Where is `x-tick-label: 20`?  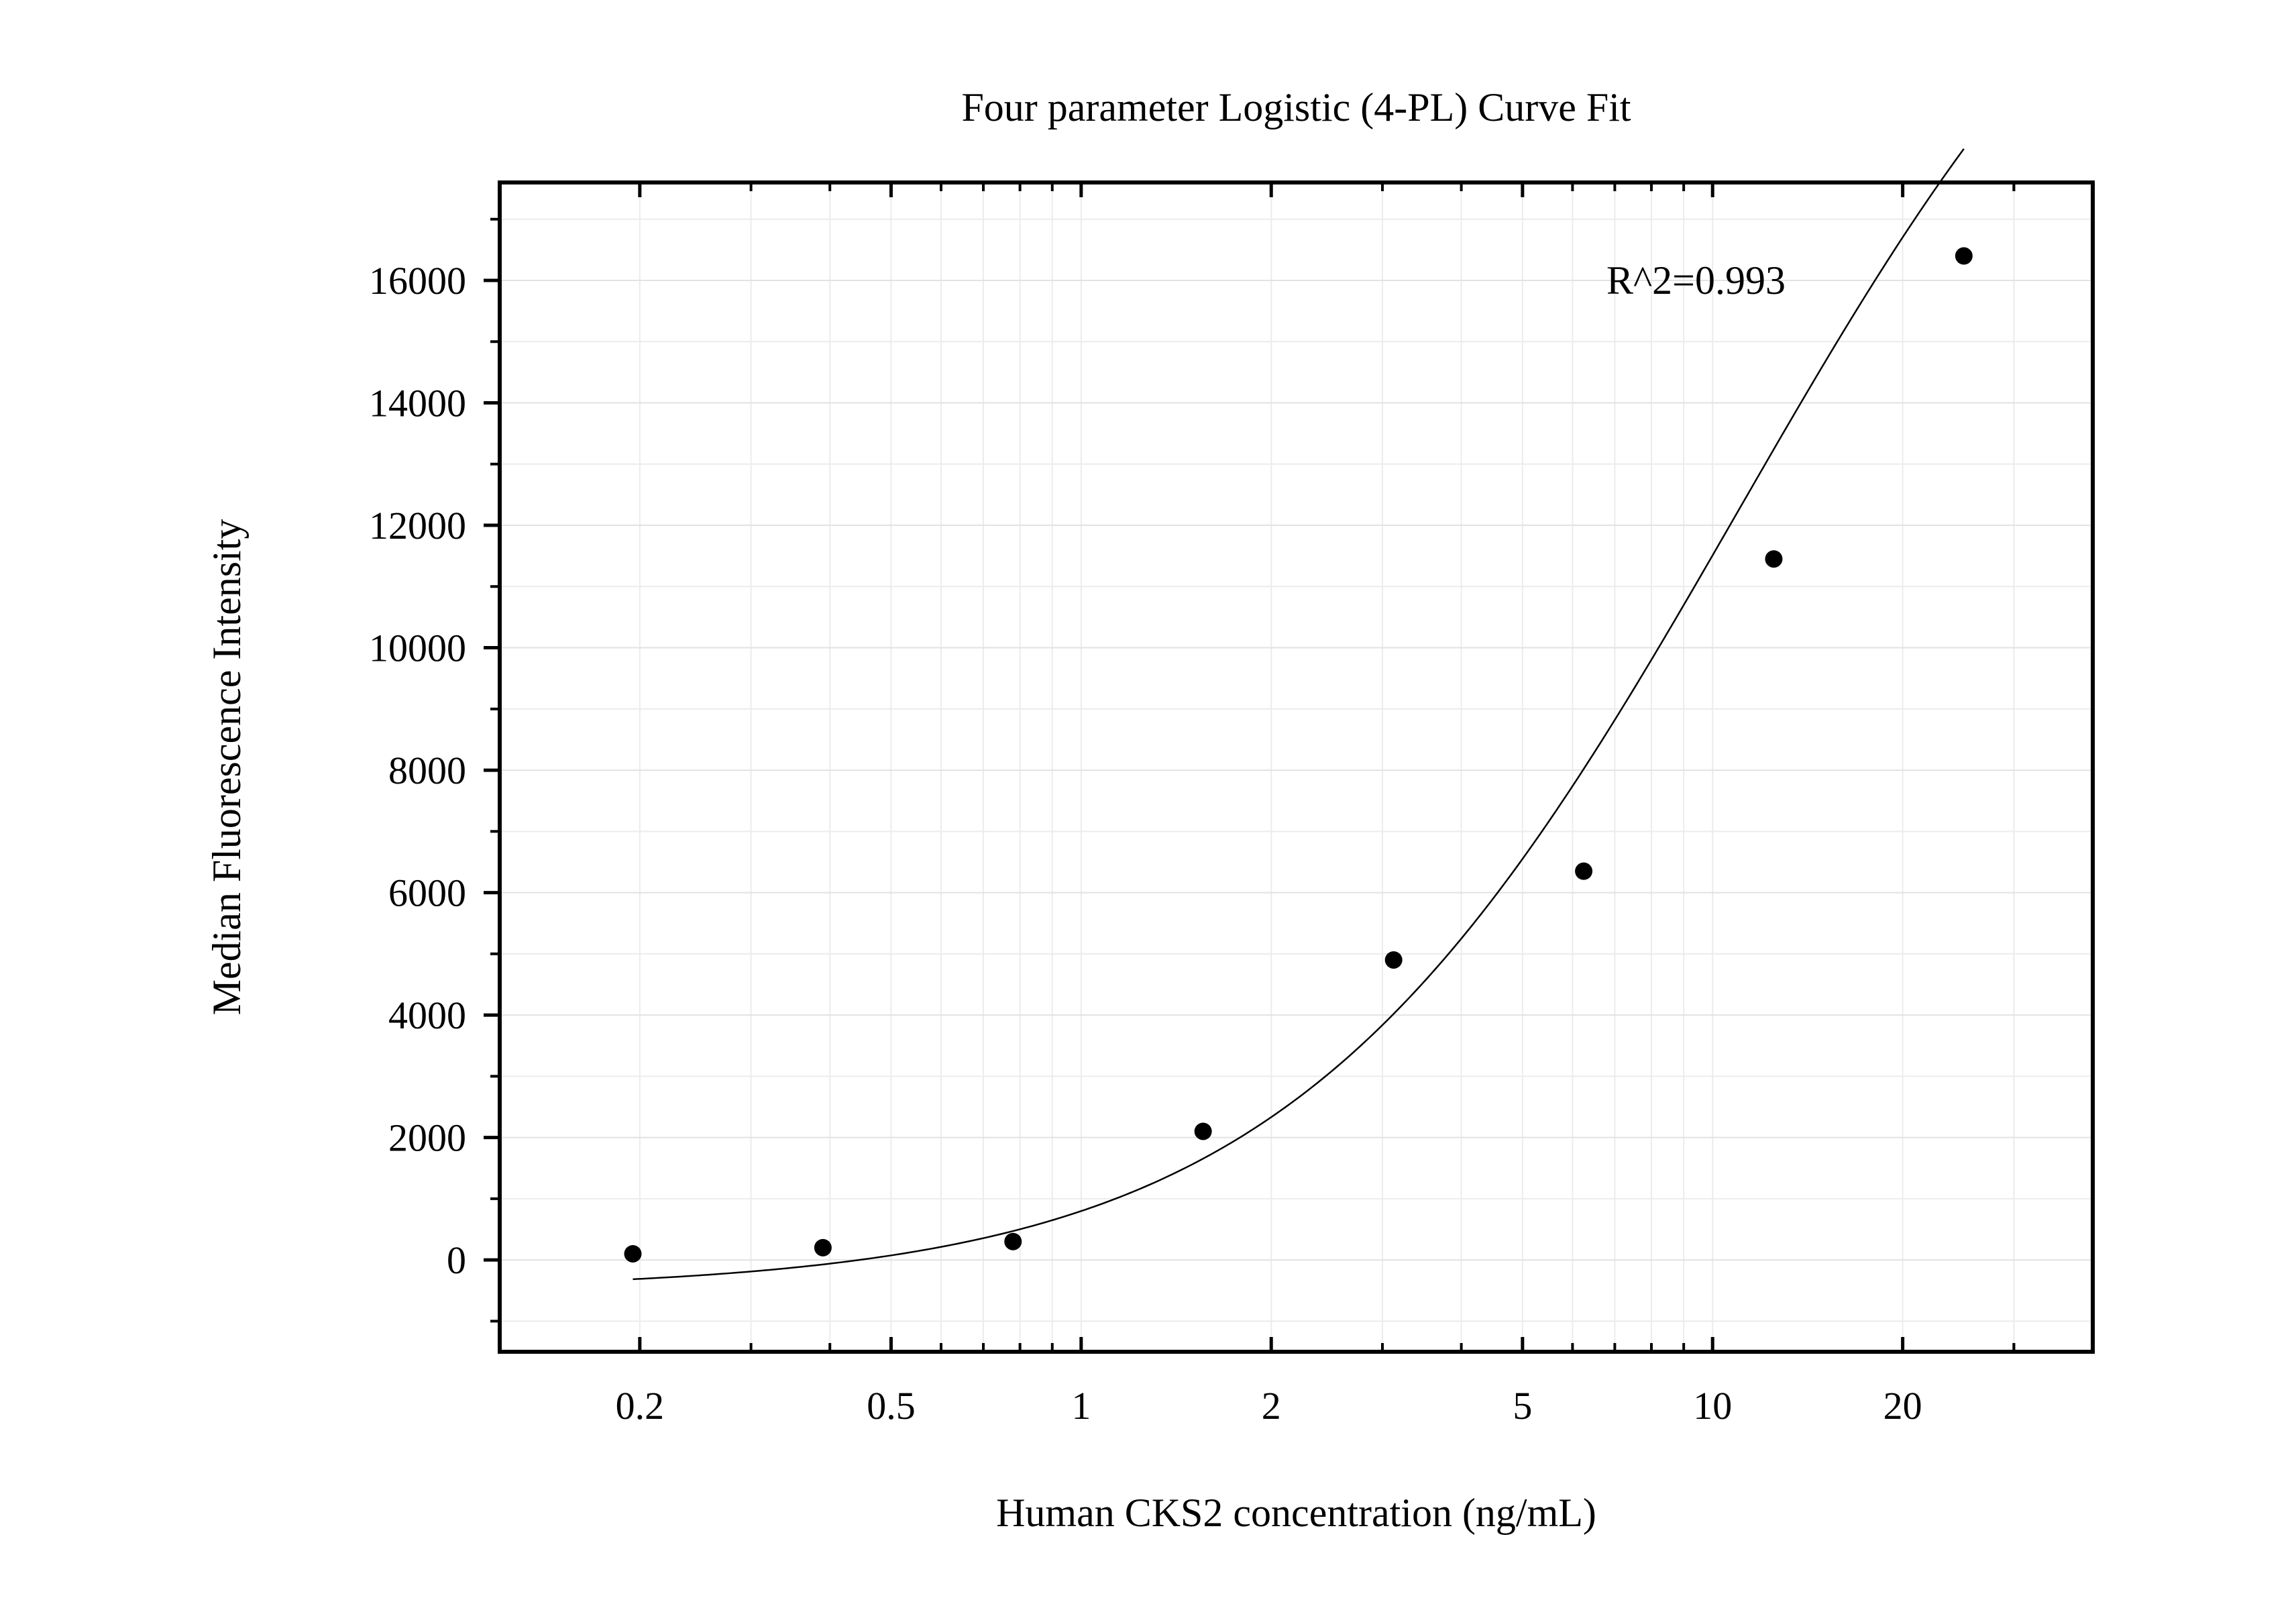
x-tick-label: 20 is located at coordinates (1903, 1406).